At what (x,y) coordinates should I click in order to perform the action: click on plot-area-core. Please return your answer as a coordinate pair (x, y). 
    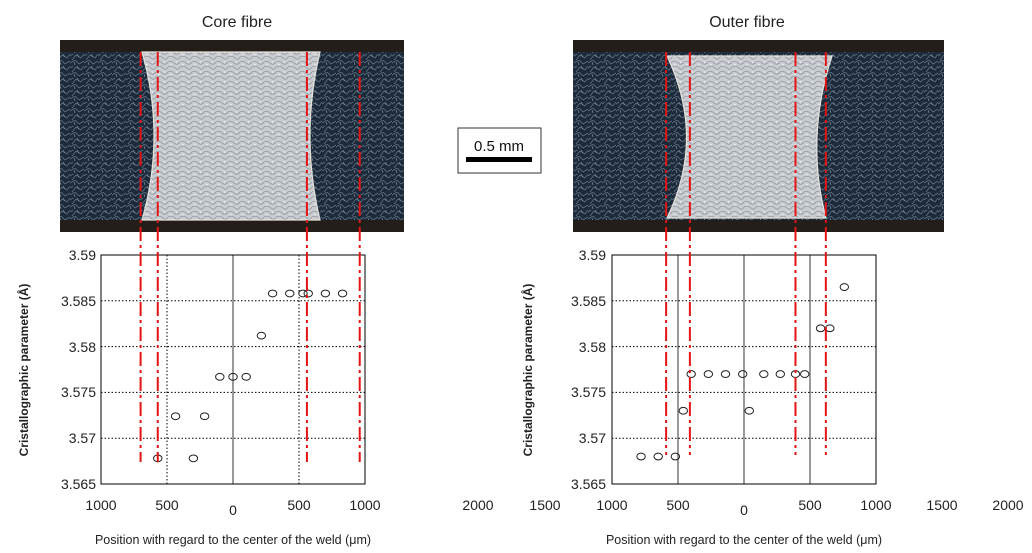
    Looking at the image, I should click on (233, 369).